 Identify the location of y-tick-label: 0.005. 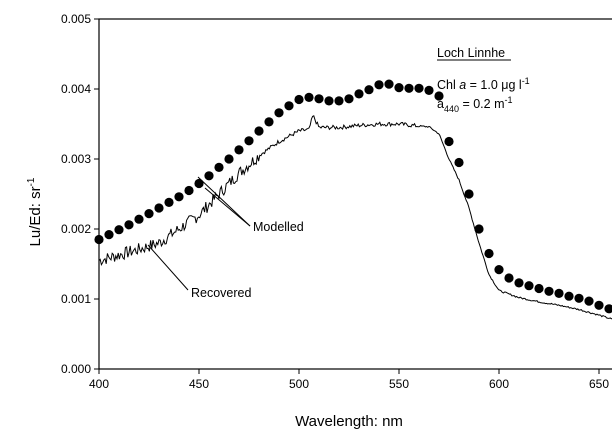
(76, 19).